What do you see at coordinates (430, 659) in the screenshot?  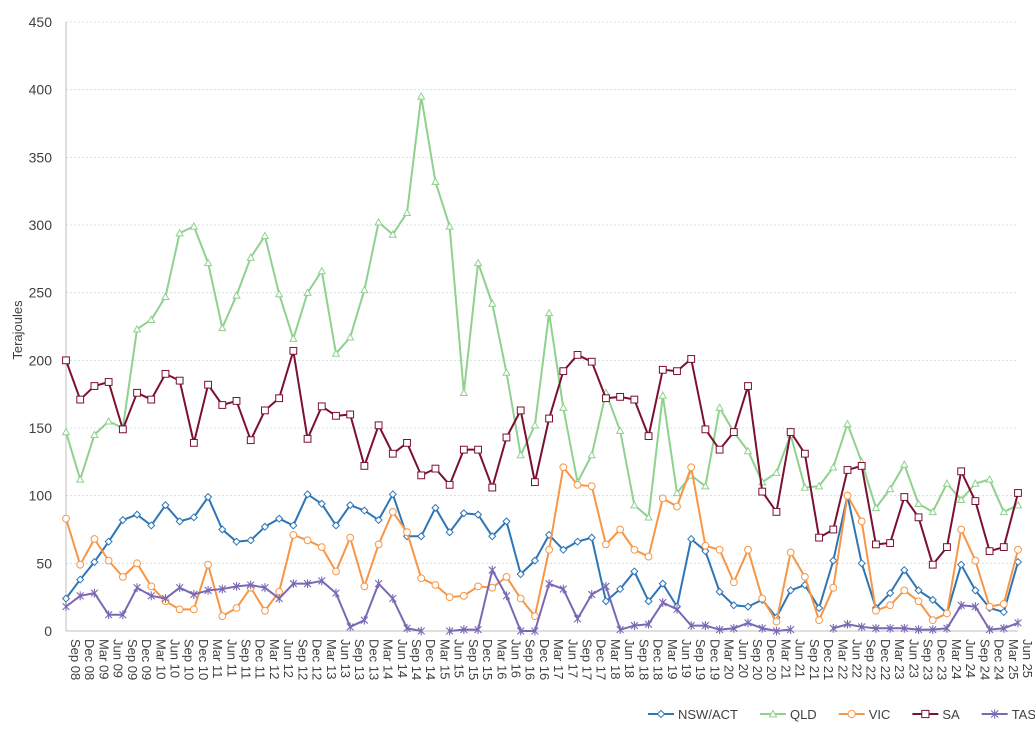 I see `x-tick-label: Dec 14` at bounding box center [430, 659].